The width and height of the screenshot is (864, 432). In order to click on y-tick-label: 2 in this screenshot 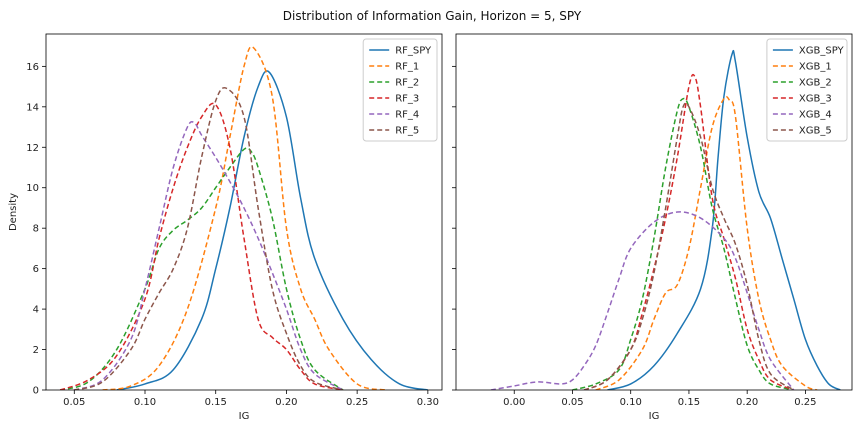, I will do `click(36, 350)`.